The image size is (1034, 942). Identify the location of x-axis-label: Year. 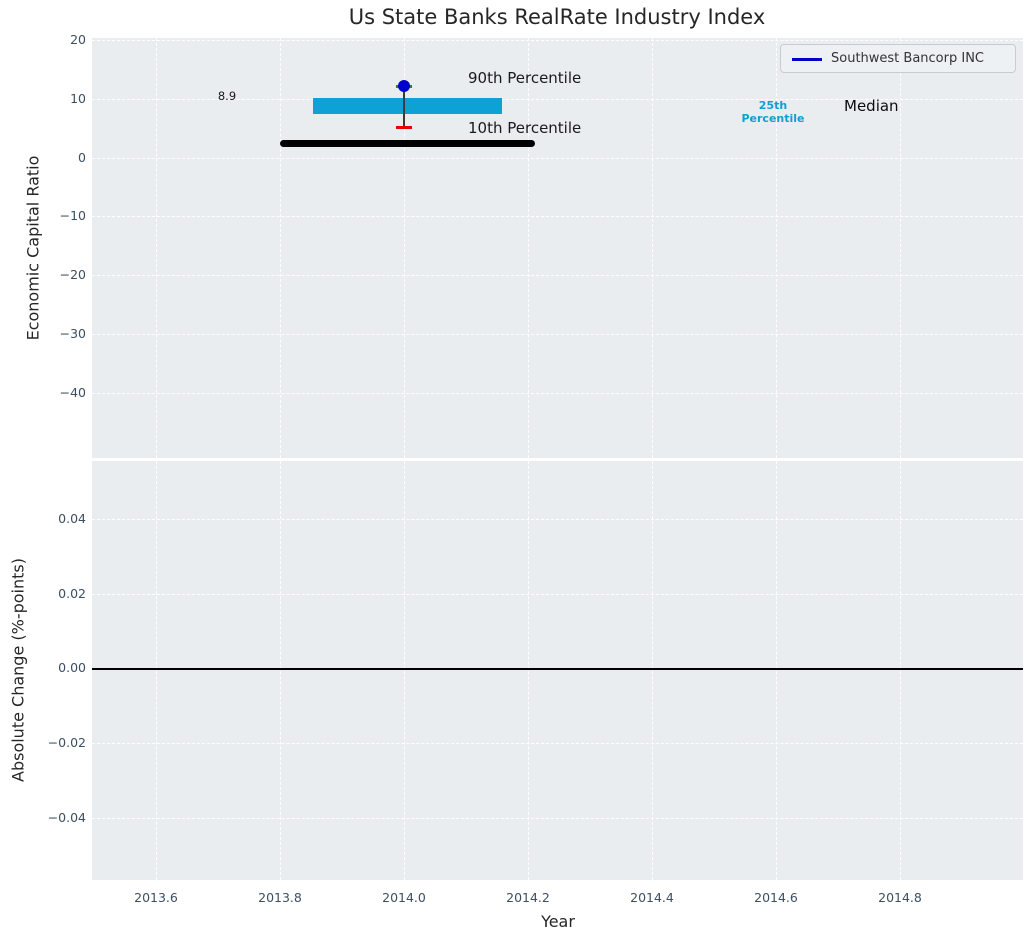
(558, 921).